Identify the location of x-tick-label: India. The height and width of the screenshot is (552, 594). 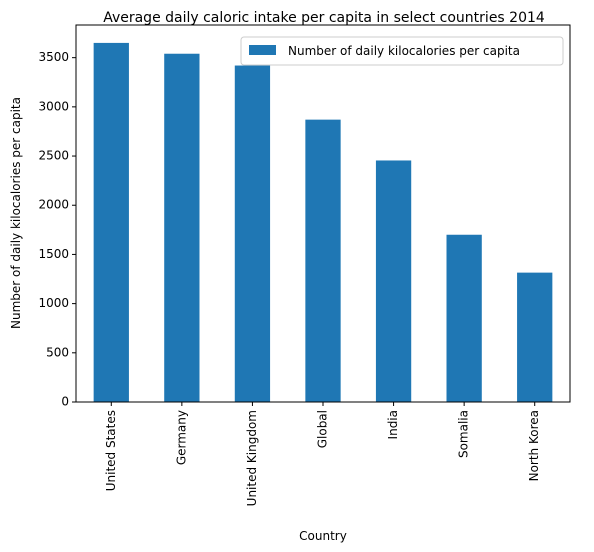
(393, 424).